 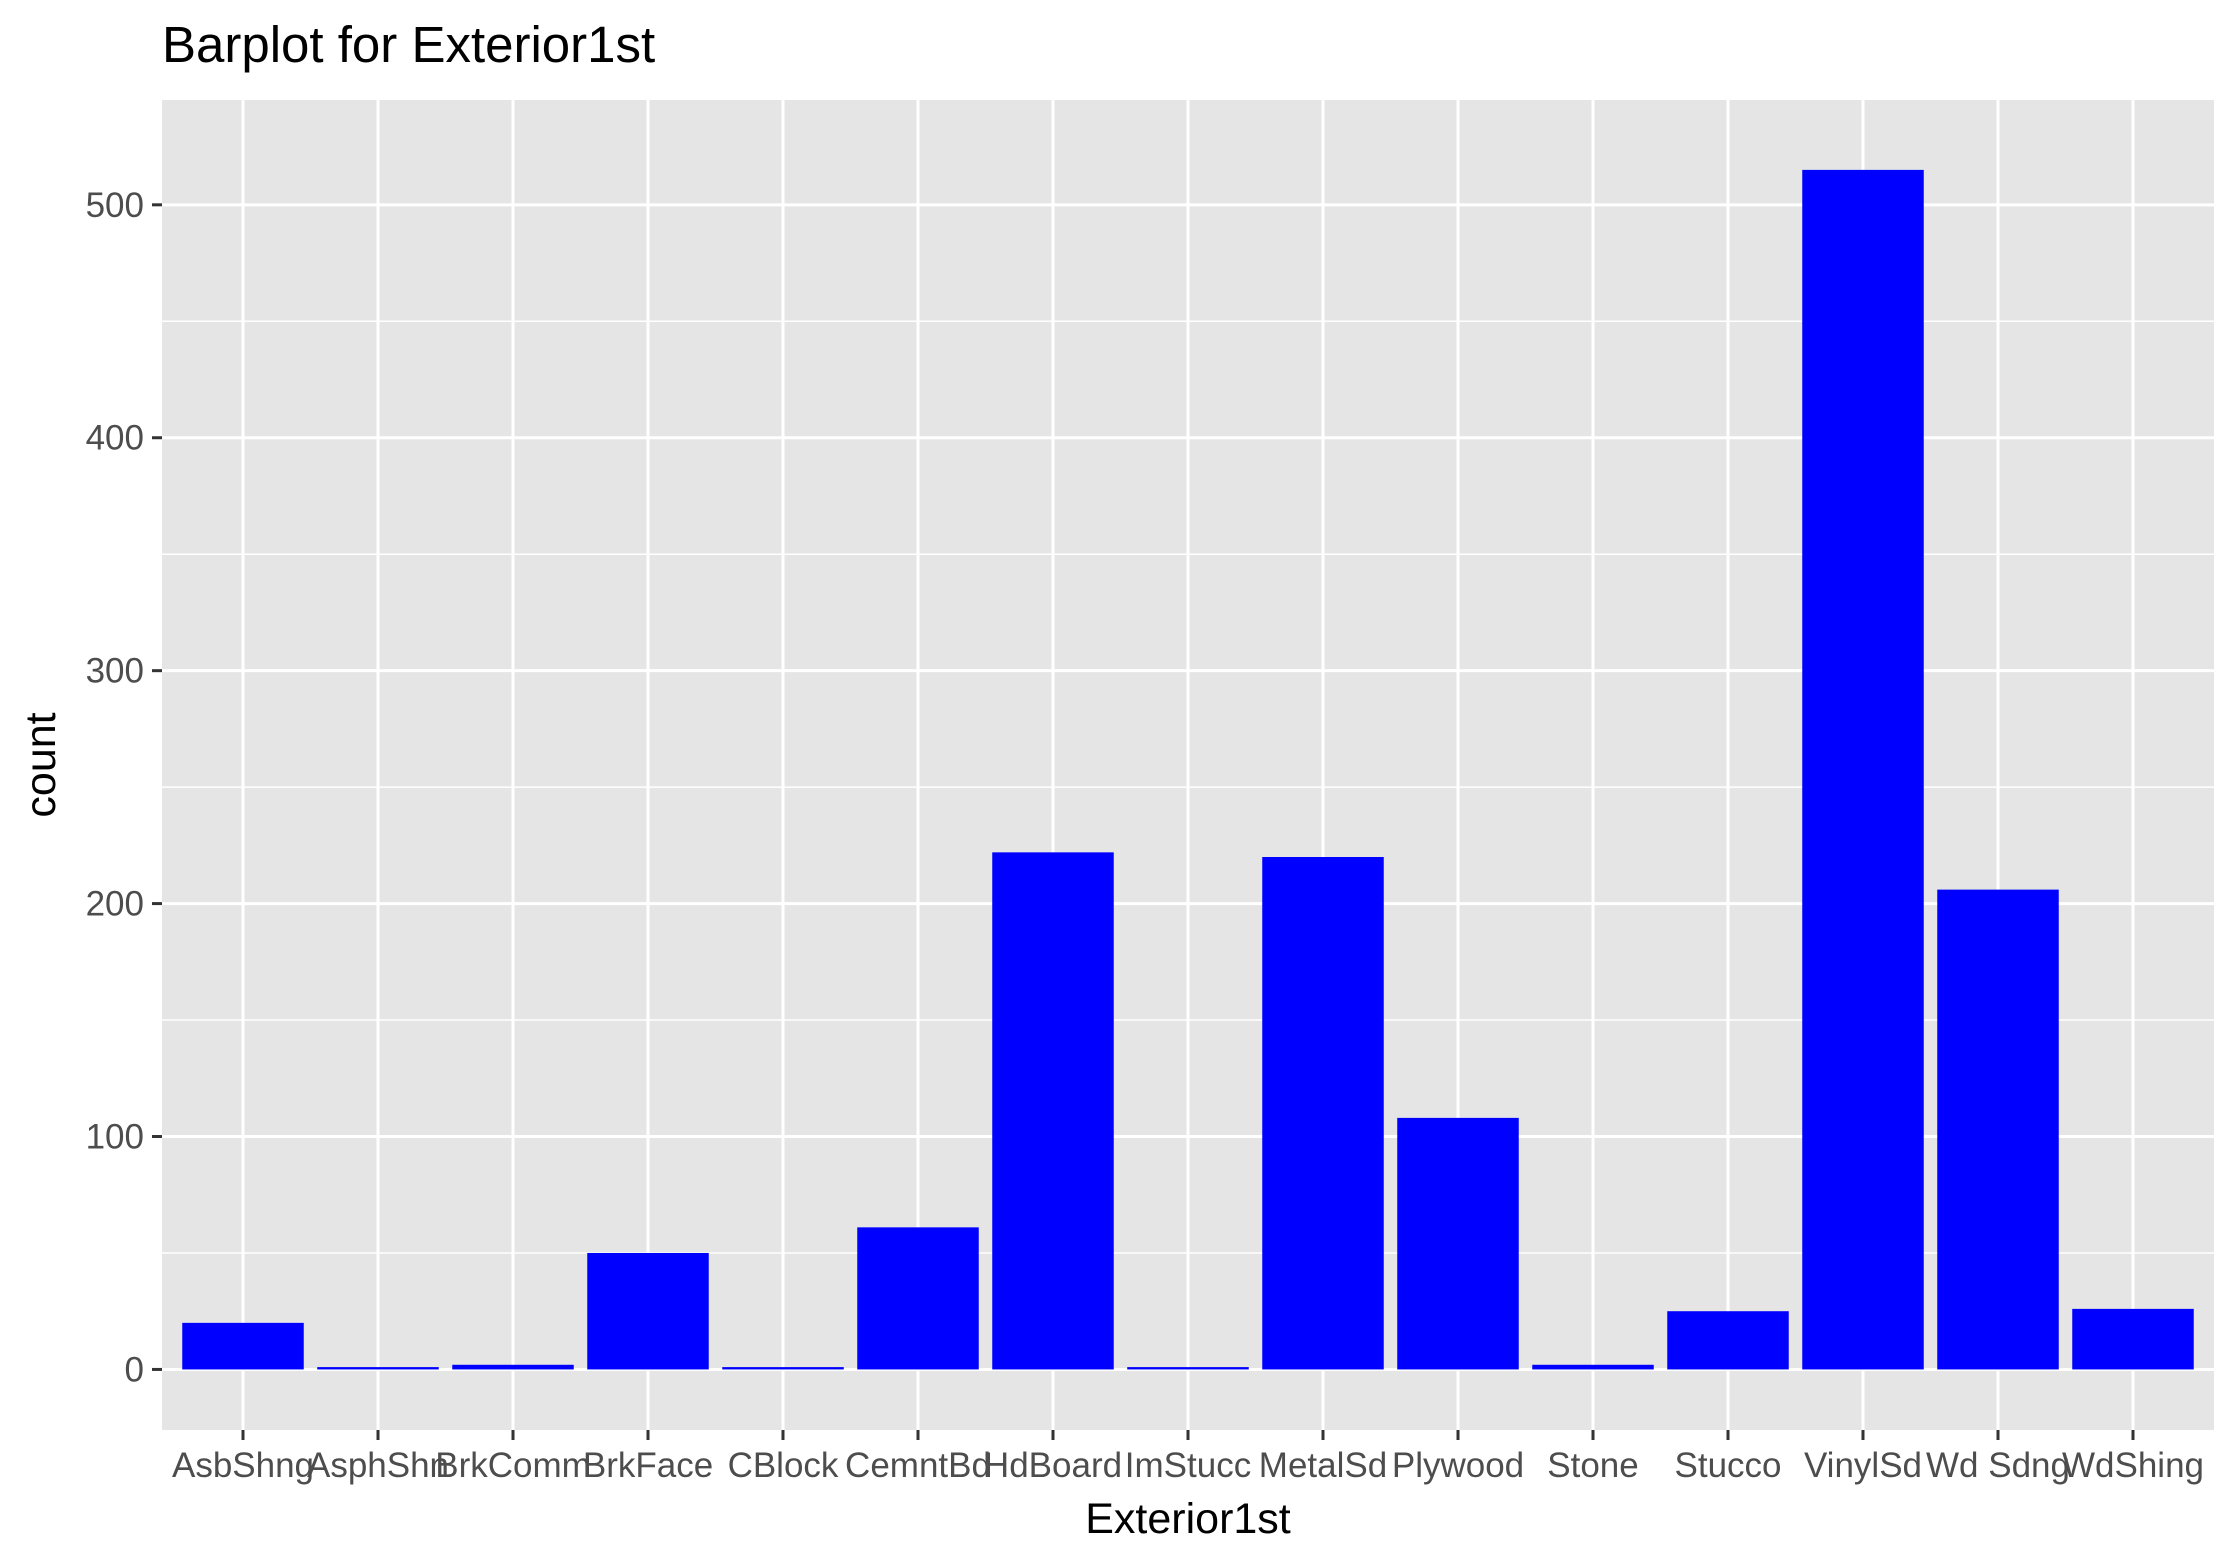 I want to click on y-tick-label: 0, so click(x=134, y=1369).